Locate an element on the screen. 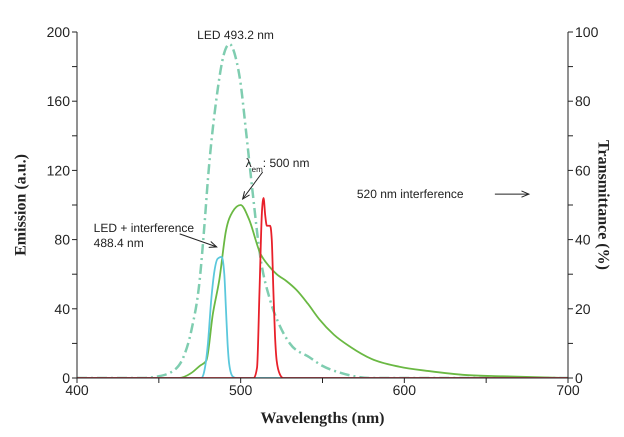 This screenshot has width=624, height=437. y2-tick-label: 100 is located at coordinates (587, 32).